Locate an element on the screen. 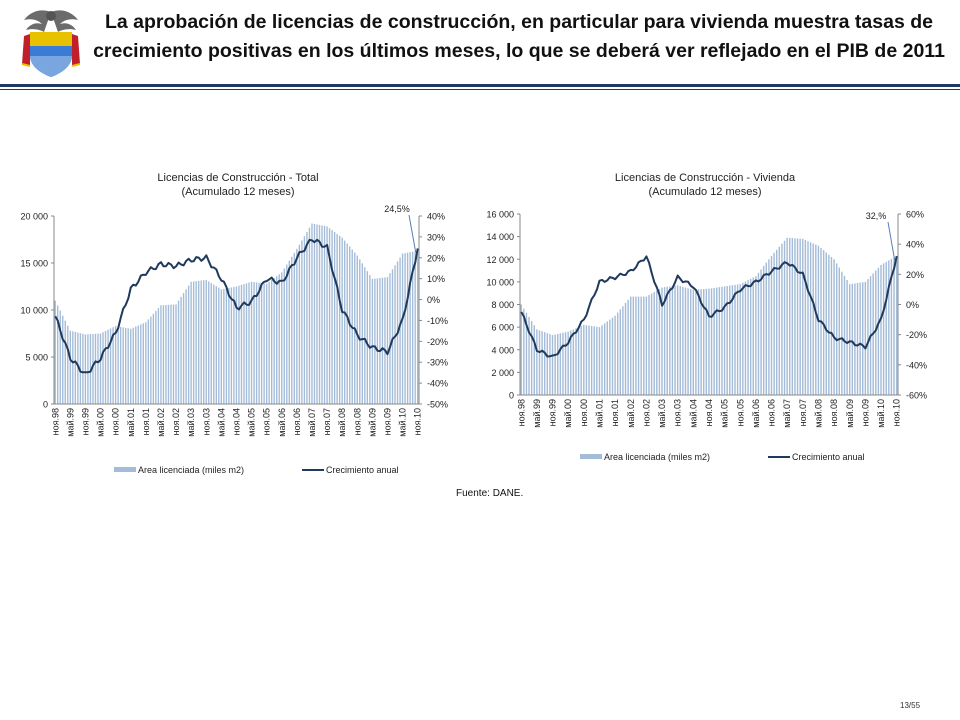 This screenshot has width=960, height=720. x-tick-label: май.02 is located at coordinates (161, 422).